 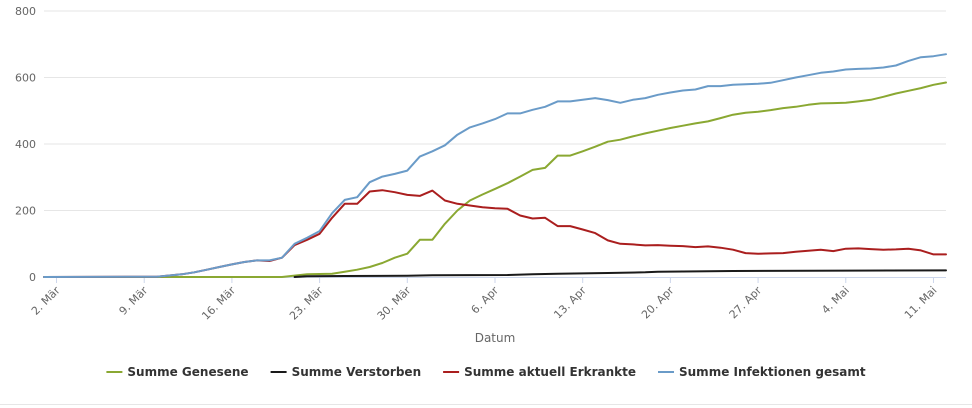 I want to click on x-tick-label: 23. Mär, so click(x=306, y=303).